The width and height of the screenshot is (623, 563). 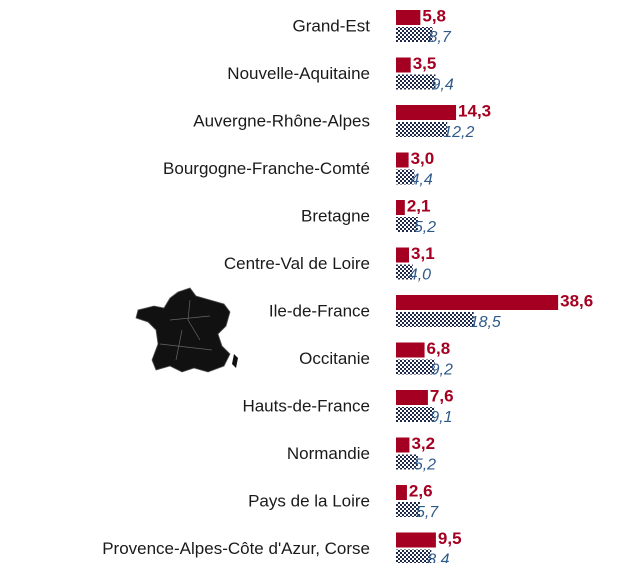 I want to click on value-label: 18,5, so click(x=485, y=322).